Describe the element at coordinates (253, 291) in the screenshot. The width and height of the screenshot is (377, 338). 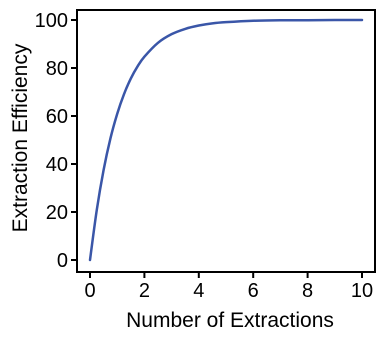
I see `x-tick-label: 6` at that location.